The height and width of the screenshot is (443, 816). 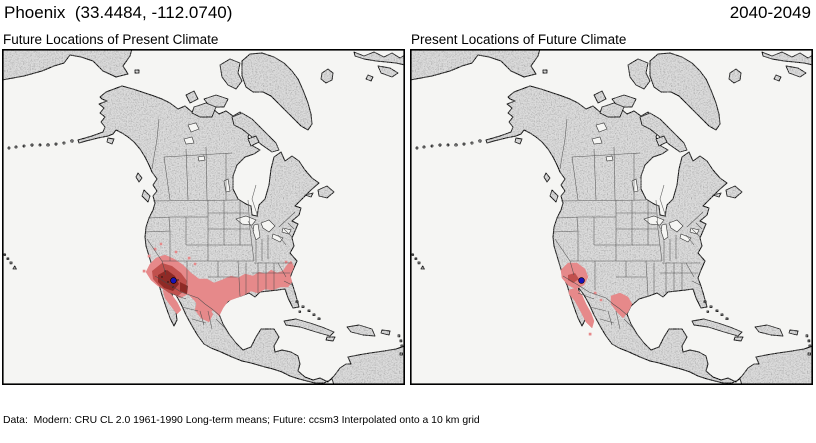 I want to click on analog-region-overlay-left, so click(x=218, y=282).